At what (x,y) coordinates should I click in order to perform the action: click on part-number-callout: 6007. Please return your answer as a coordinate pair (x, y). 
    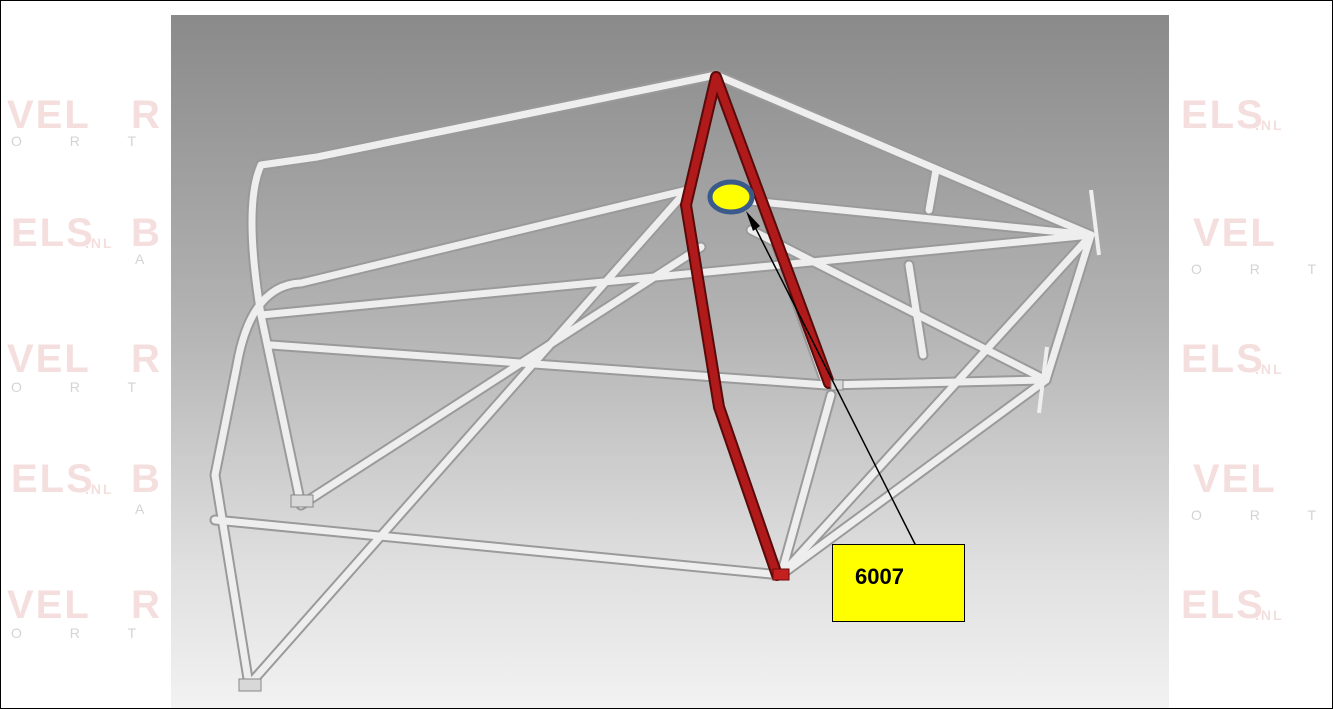
    Looking at the image, I should click on (898, 583).